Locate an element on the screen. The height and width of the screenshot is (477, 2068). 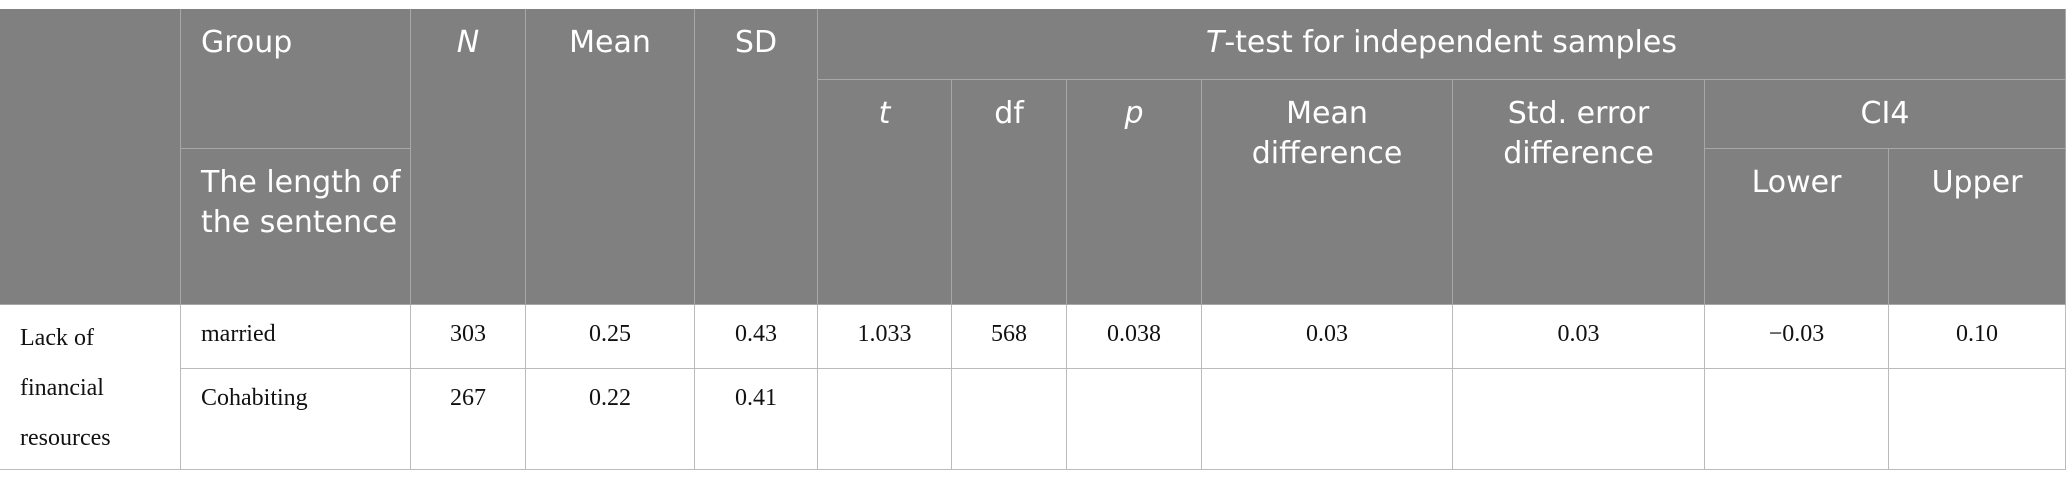
header-sd: SD is located at coordinates (756, 157).